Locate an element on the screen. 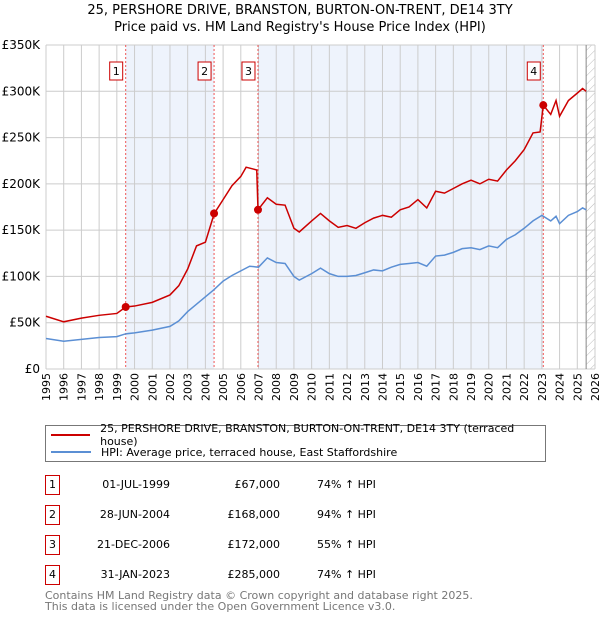 This screenshot has width=600, height=620. sale-label: 4 is located at coordinates (533, 71).